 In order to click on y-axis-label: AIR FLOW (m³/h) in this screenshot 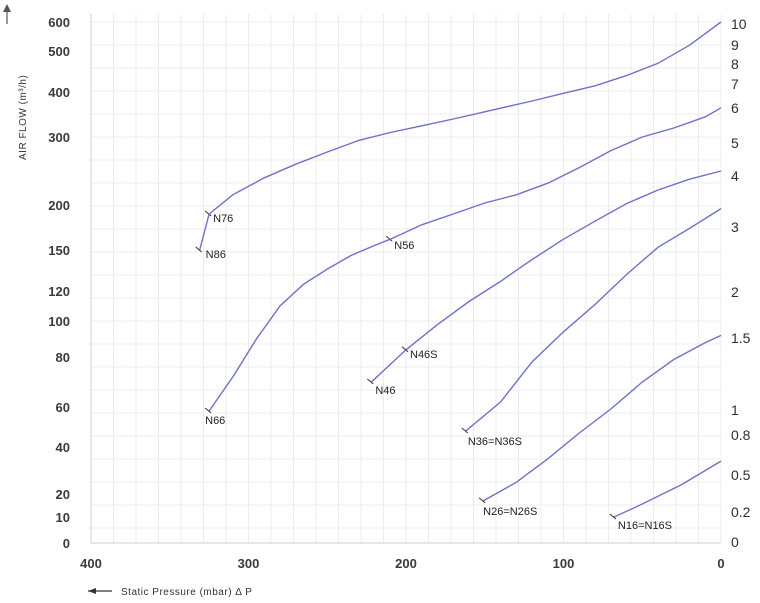, I will do `click(23, 117)`.